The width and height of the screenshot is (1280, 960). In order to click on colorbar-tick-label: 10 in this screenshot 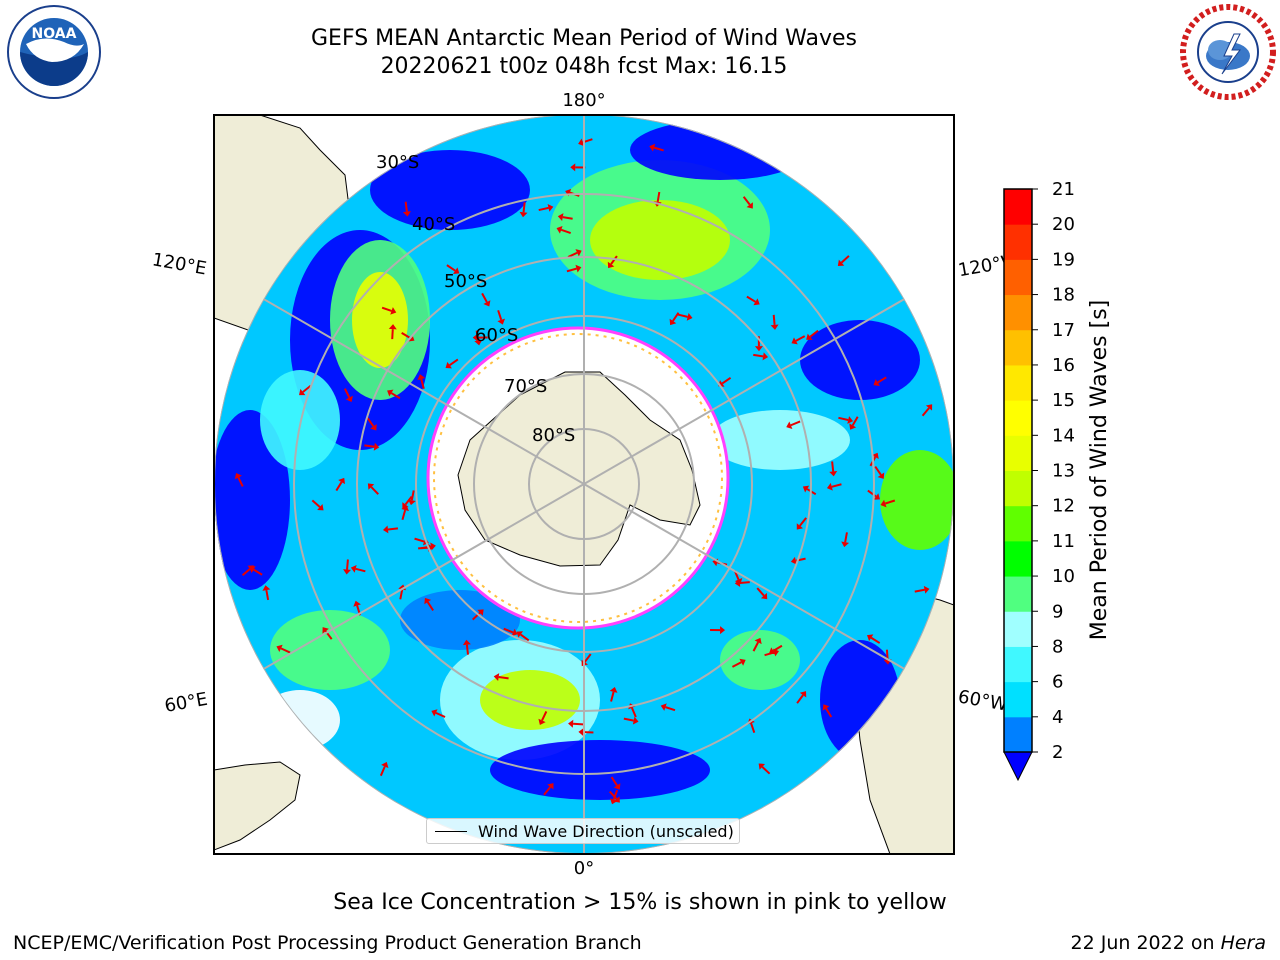, I will do `click(1063, 576)`.